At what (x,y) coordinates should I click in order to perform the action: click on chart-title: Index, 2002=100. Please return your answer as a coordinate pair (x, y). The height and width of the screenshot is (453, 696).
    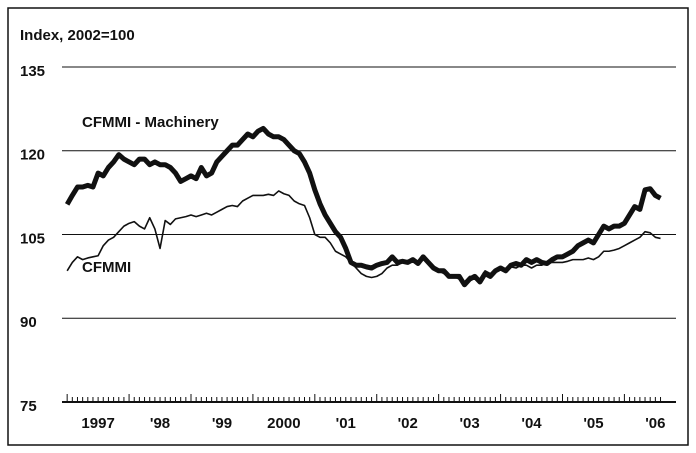
    Looking at the image, I should click on (77, 35).